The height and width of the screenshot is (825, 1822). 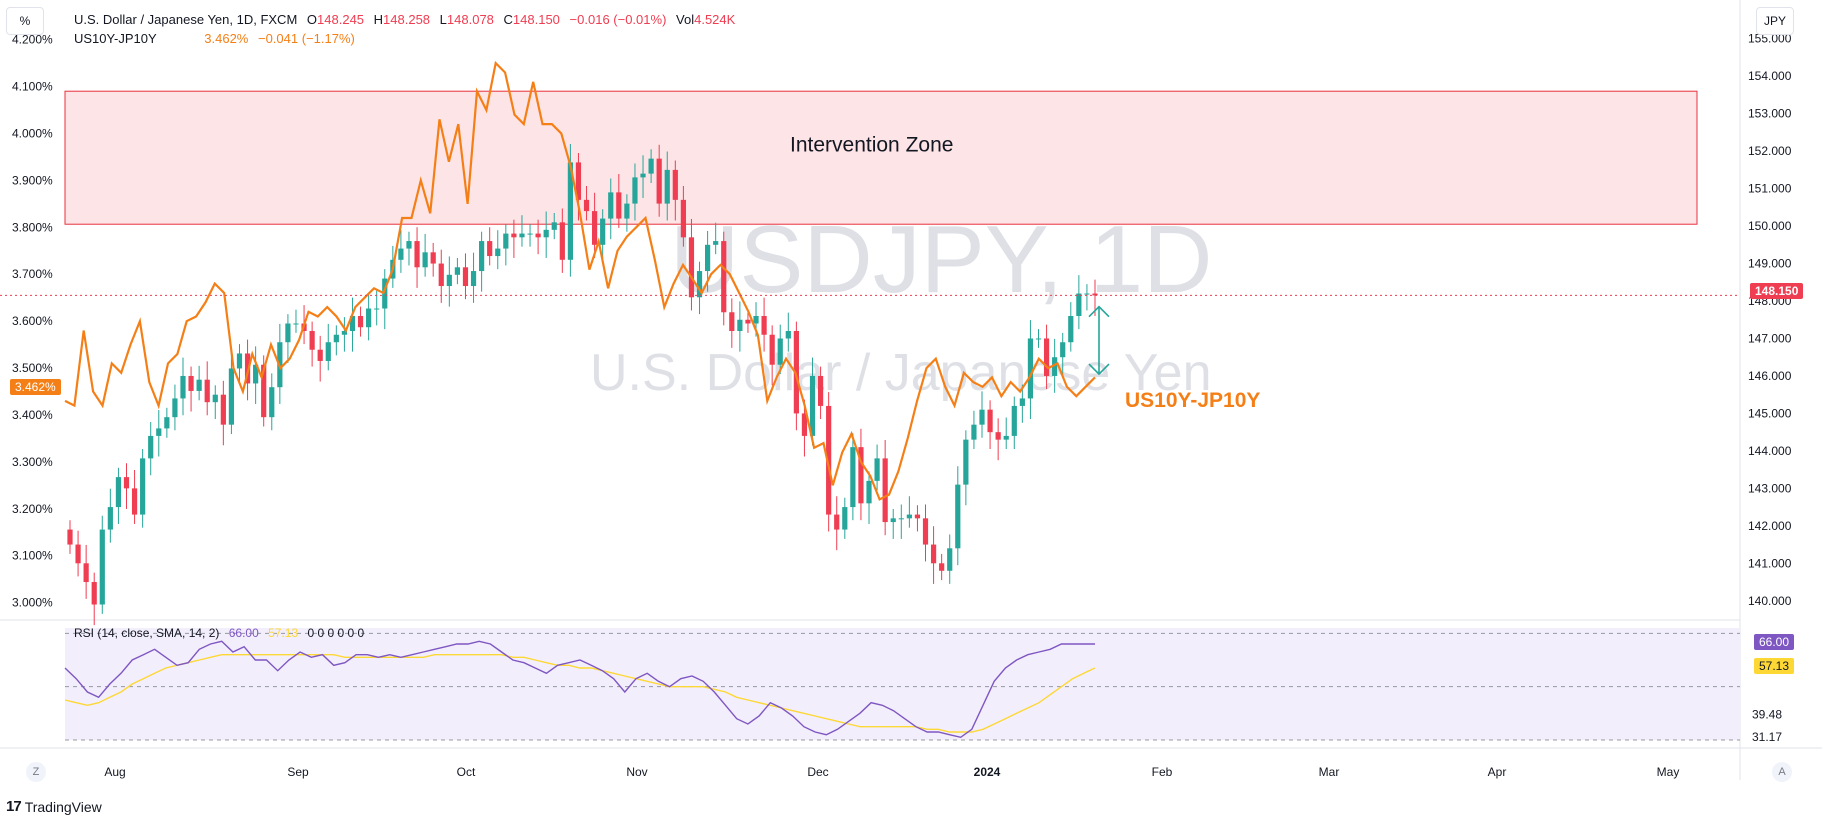 What do you see at coordinates (1770, 526) in the screenshot?
I see `price-tick-label: 142.000` at bounding box center [1770, 526].